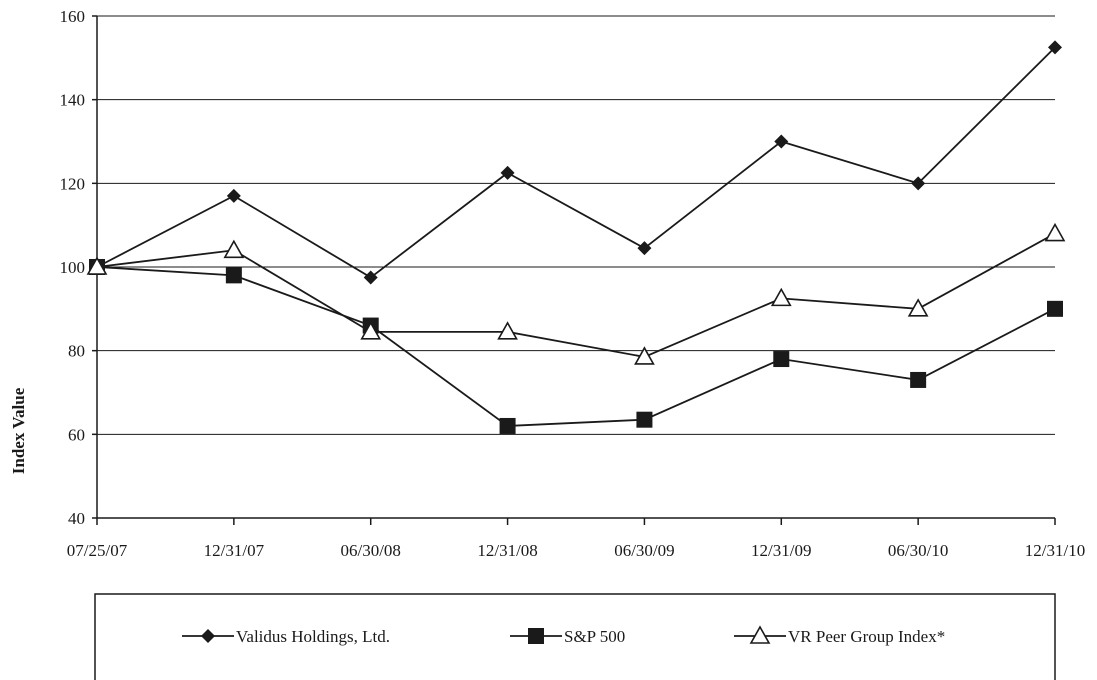  Describe the element at coordinates (76, 518) in the screenshot. I see `y-tick-label: 40` at that location.